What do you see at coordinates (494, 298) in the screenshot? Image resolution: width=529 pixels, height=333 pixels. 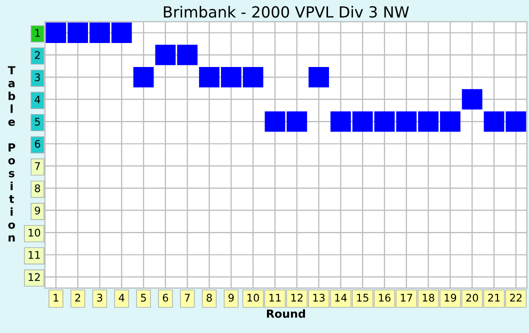 I see `x-tick-label: 21` at bounding box center [494, 298].